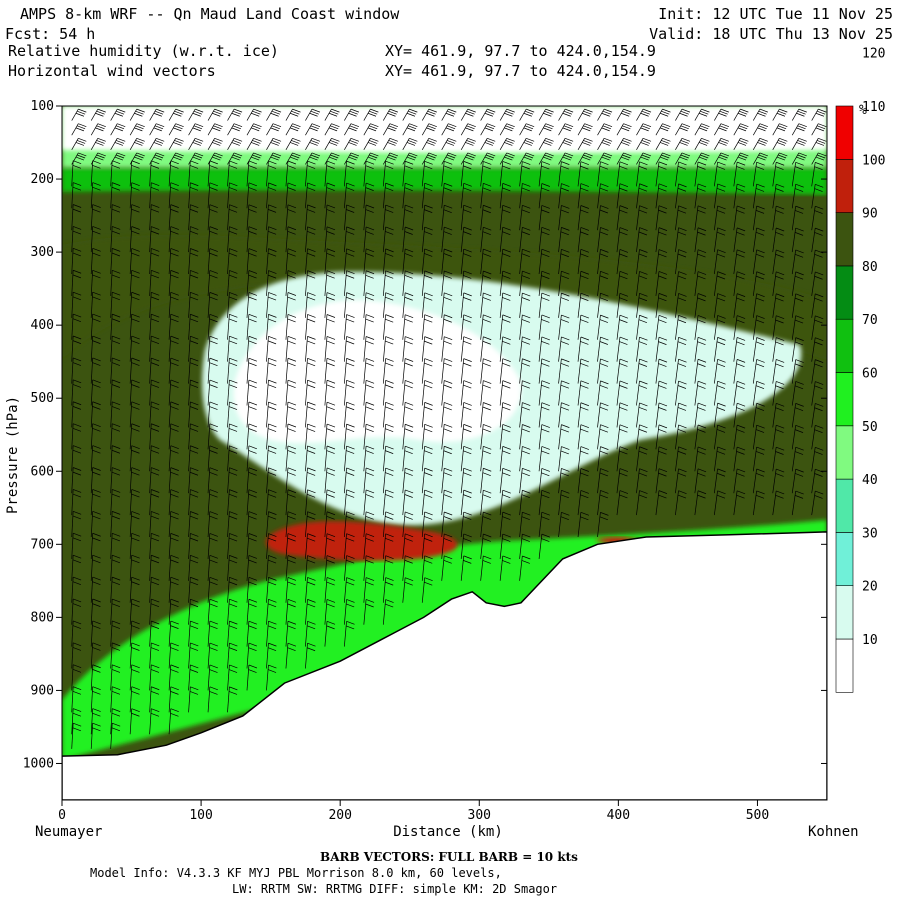  Describe the element at coordinates (50, 34) in the screenshot. I see `forecast-hour: Fcst: 54 h` at that location.